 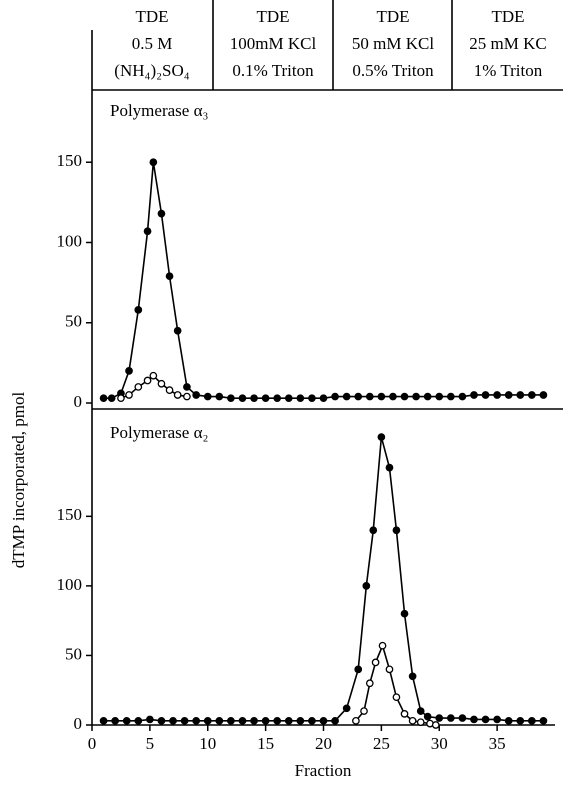 What do you see at coordinates (70, 160) in the screenshot?
I see `y-tick-label: 150` at bounding box center [70, 160].